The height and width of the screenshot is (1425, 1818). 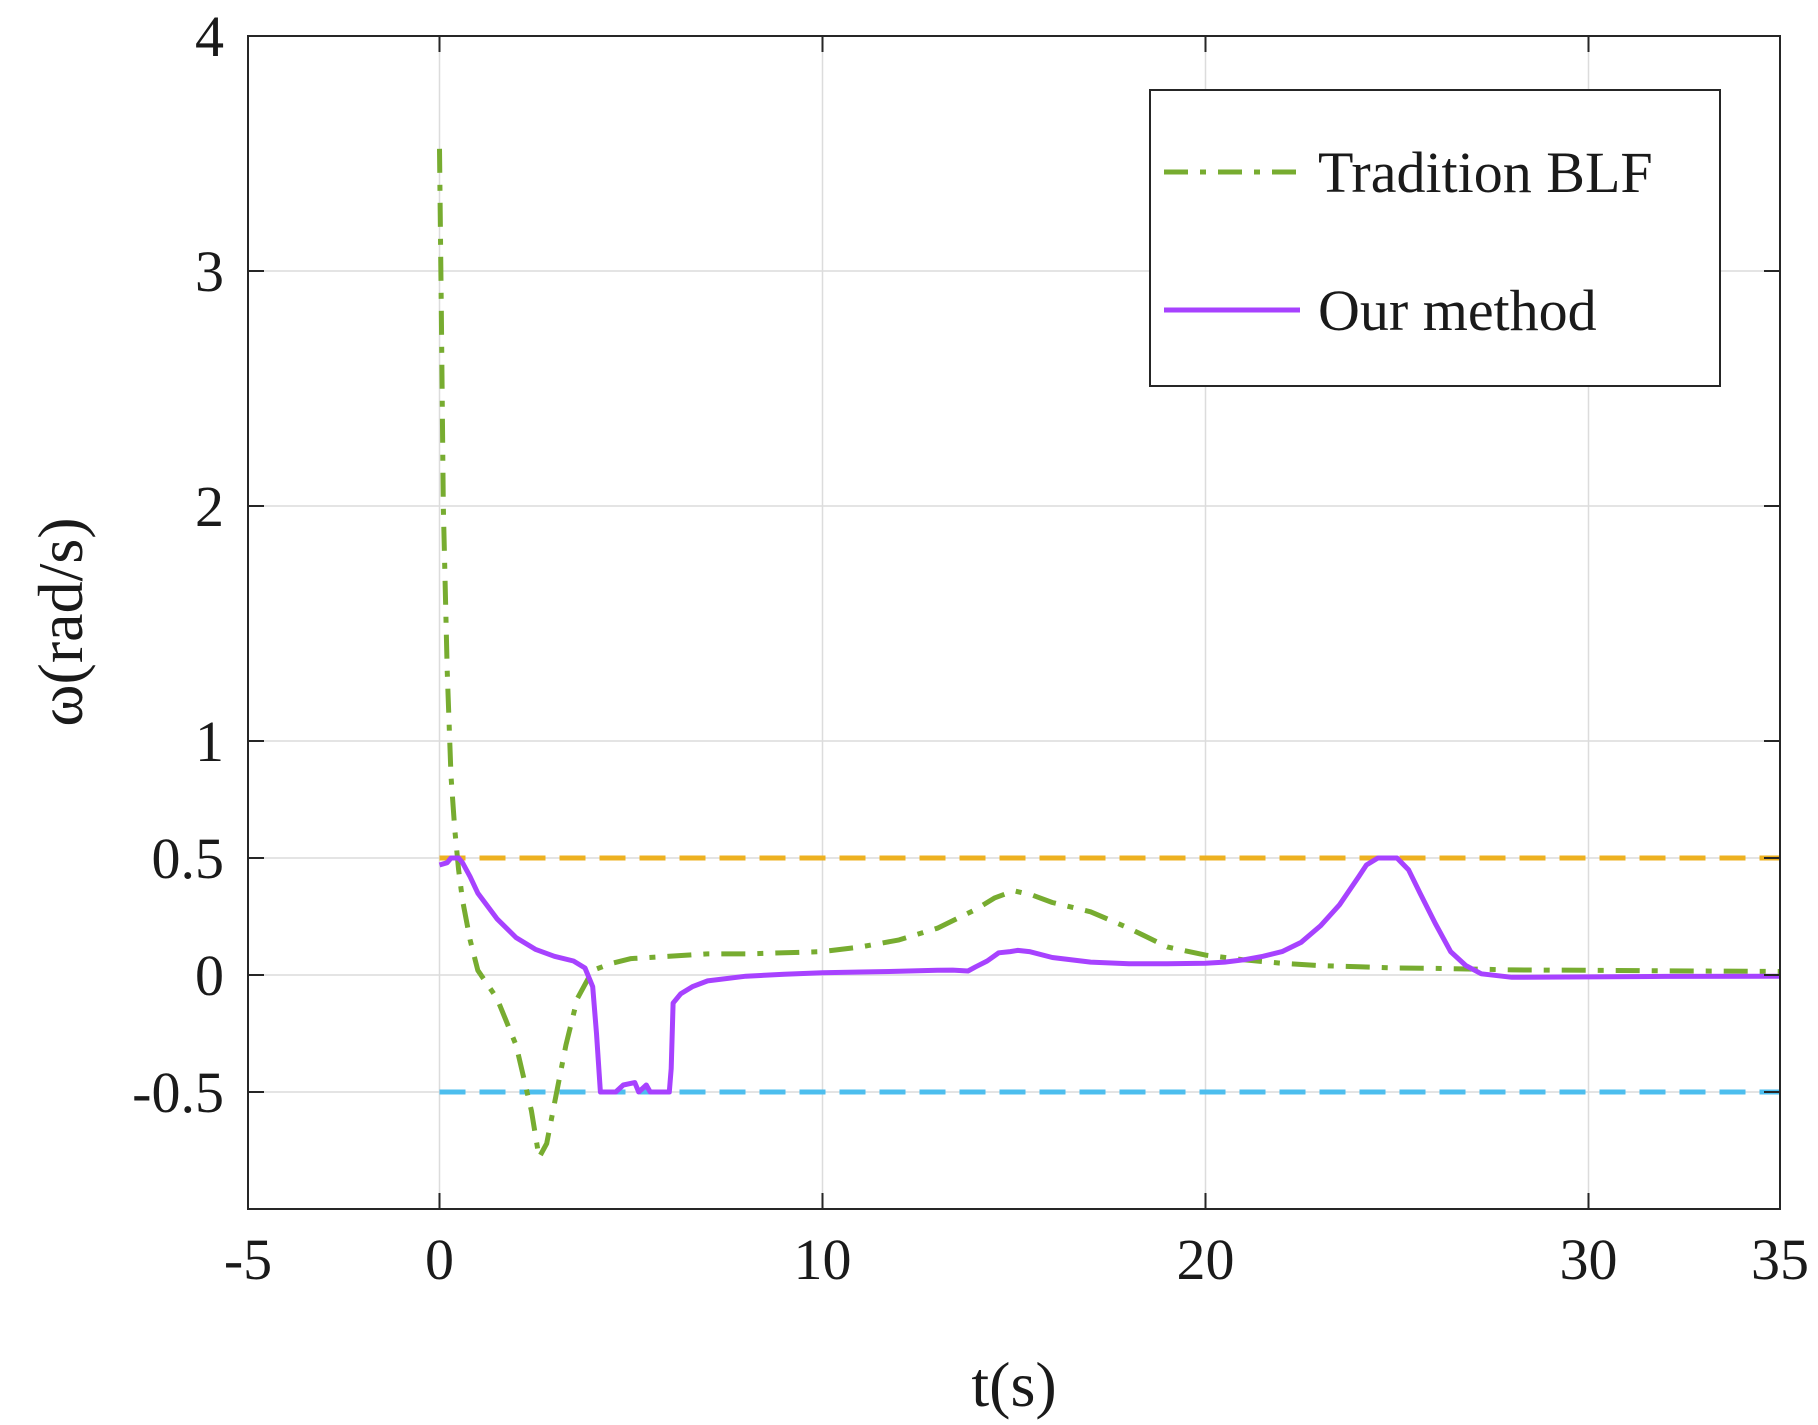 I want to click on x-tick-label: 30, so click(x=1589, y=1259).